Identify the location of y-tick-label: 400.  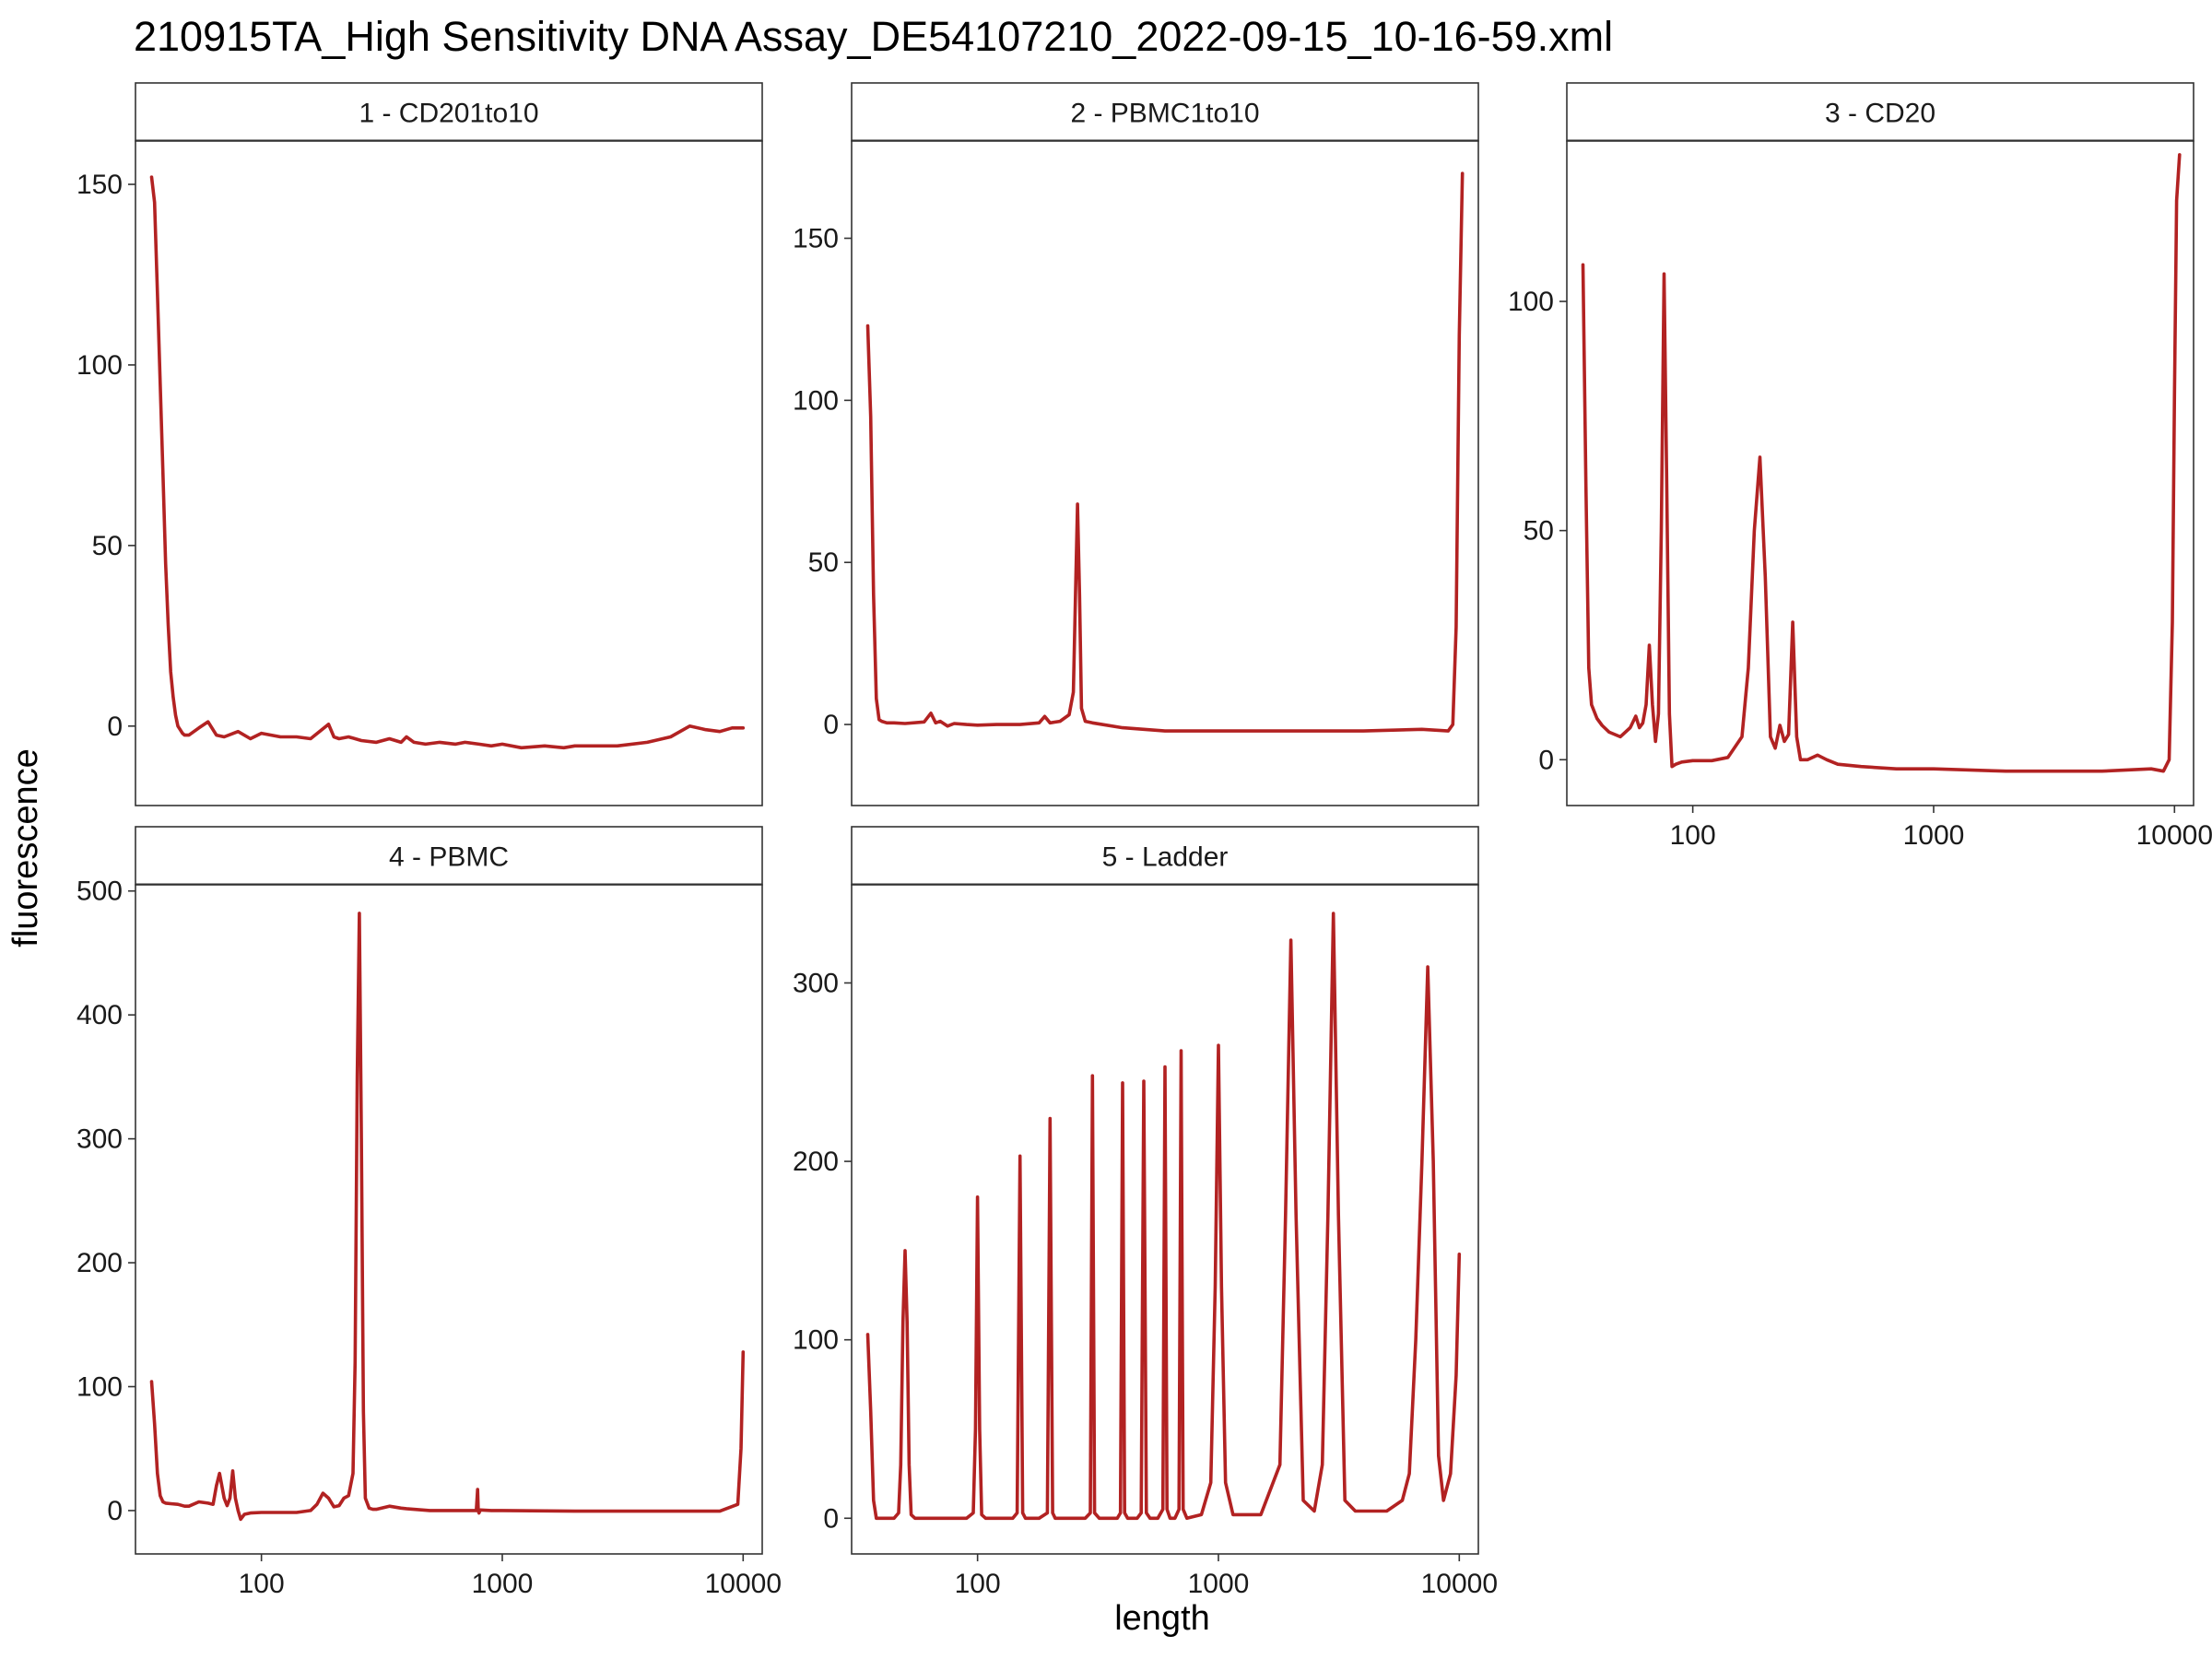
(99, 1015).